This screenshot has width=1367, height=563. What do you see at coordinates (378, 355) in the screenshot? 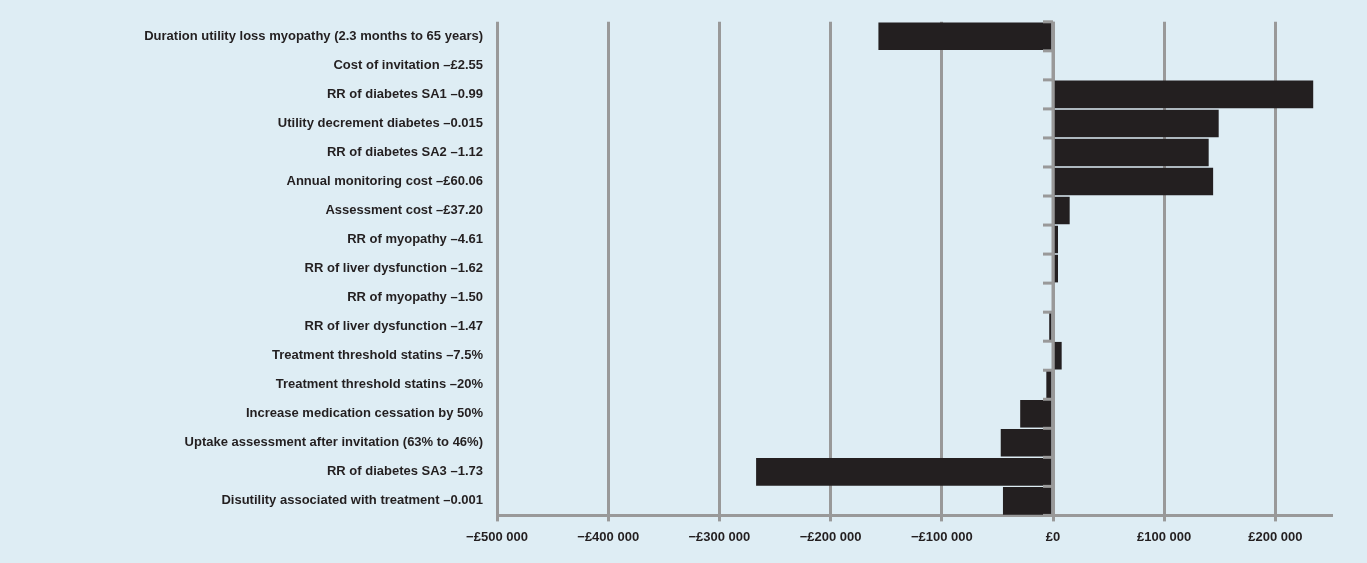
I see `y-tick-label: Treatment threshold statins –7.5%` at bounding box center [378, 355].